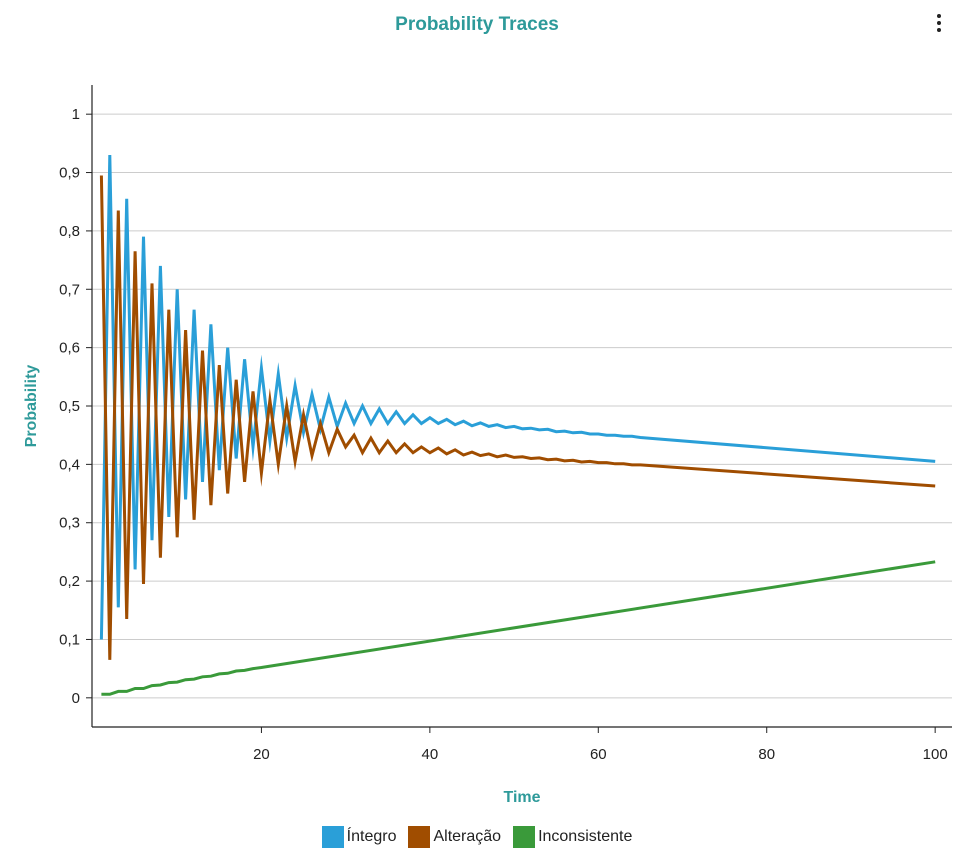 This screenshot has height=867, width=954. What do you see at coordinates (585, 836) in the screenshot?
I see `legend-label: Inconsistente` at bounding box center [585, 836].